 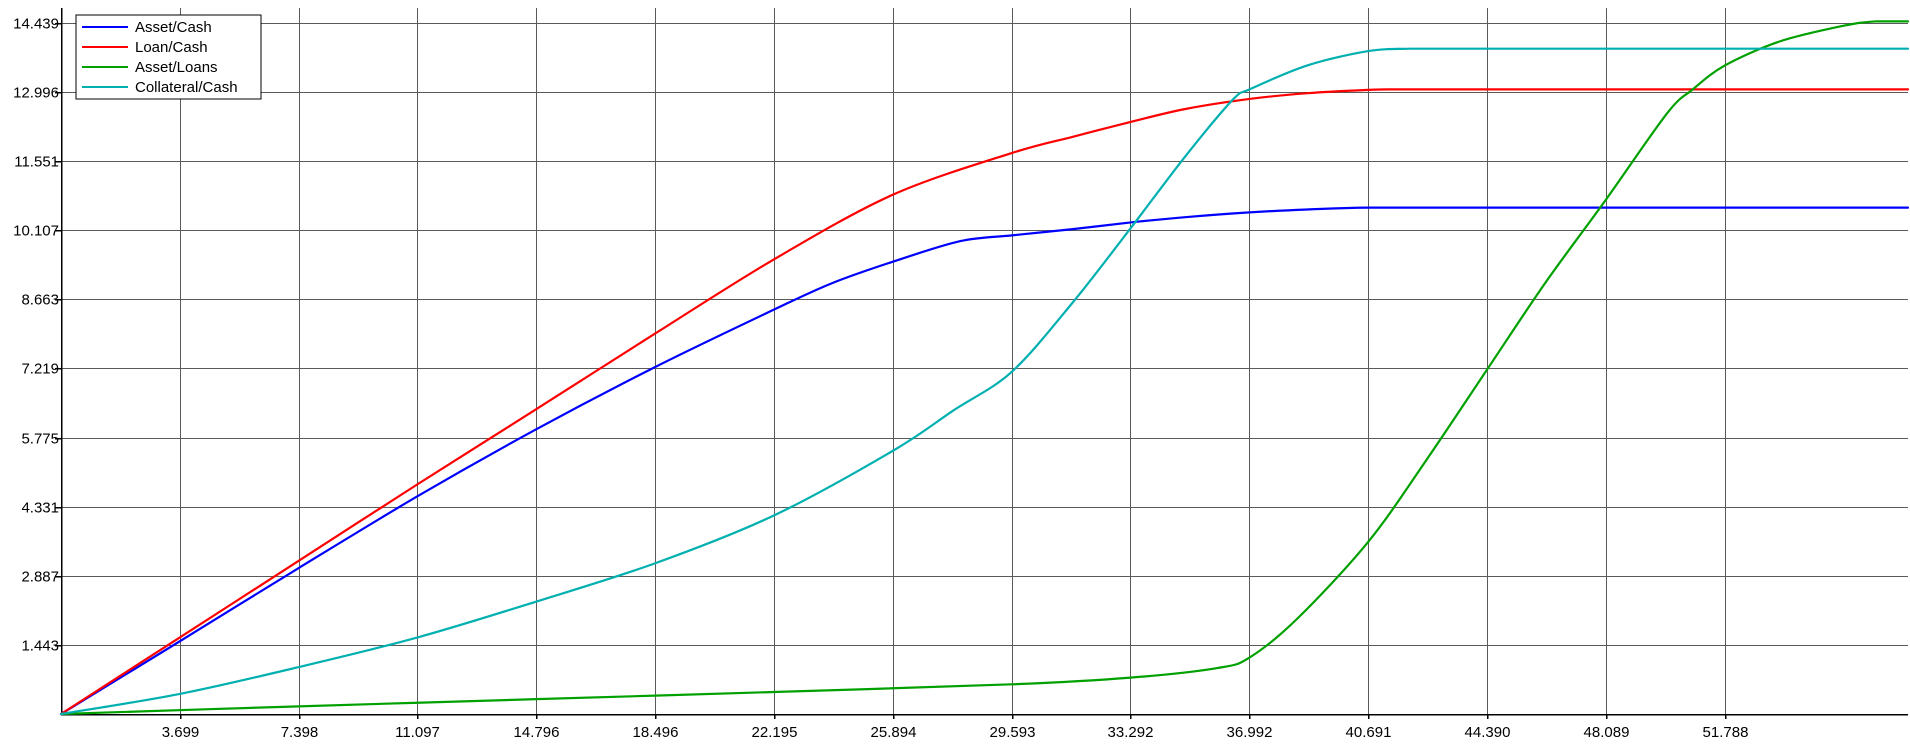 What do you see at coordinates (36, 162) in the screenshot?
I see `y-tick-label: 11.551` at bounding box center [36, 162].